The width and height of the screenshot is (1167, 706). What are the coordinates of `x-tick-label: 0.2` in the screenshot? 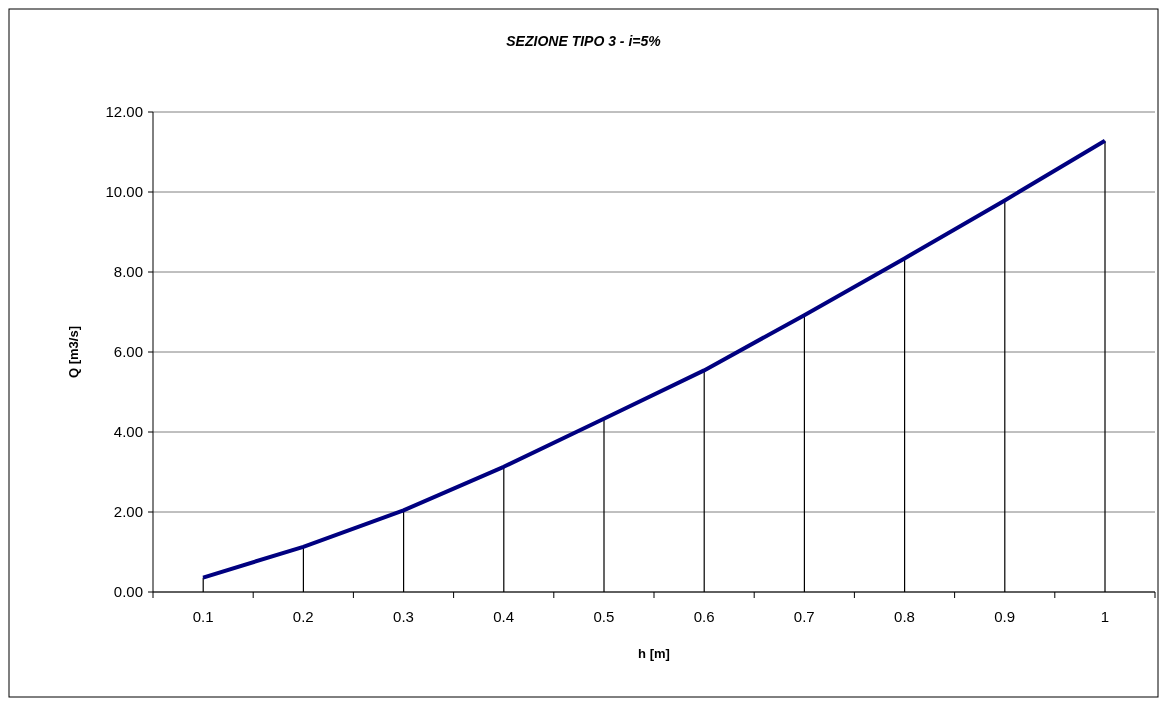 It's located at (303, 616).